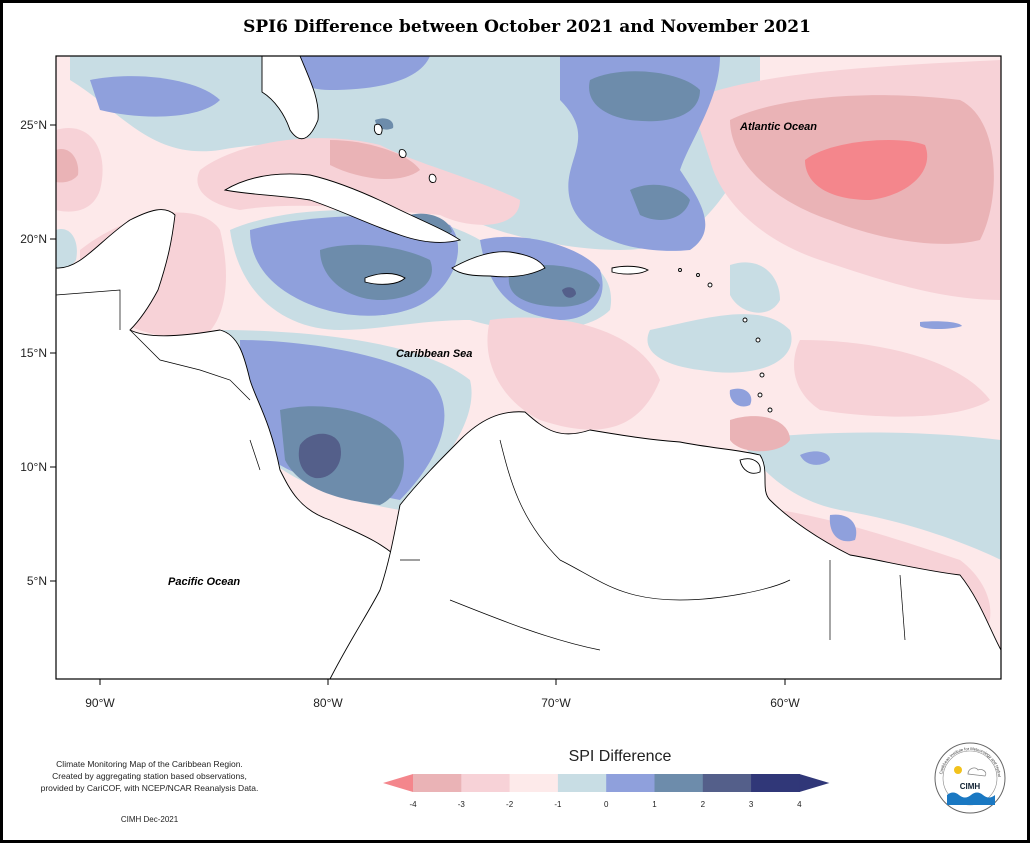  I want to click on legend-tick-label: -1, so click(558, 804).